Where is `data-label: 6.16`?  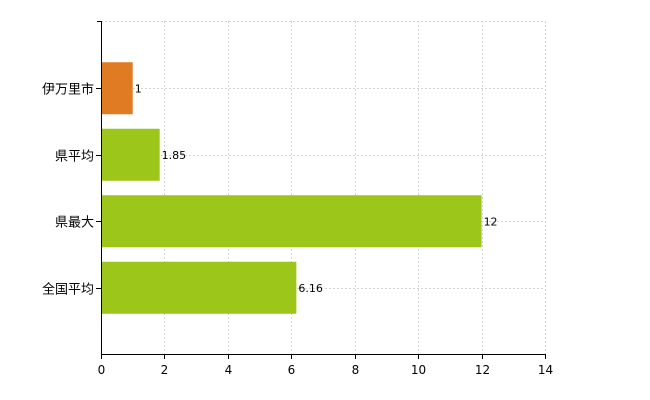 data-label: 6.16 is located at coordinates (310, 288).